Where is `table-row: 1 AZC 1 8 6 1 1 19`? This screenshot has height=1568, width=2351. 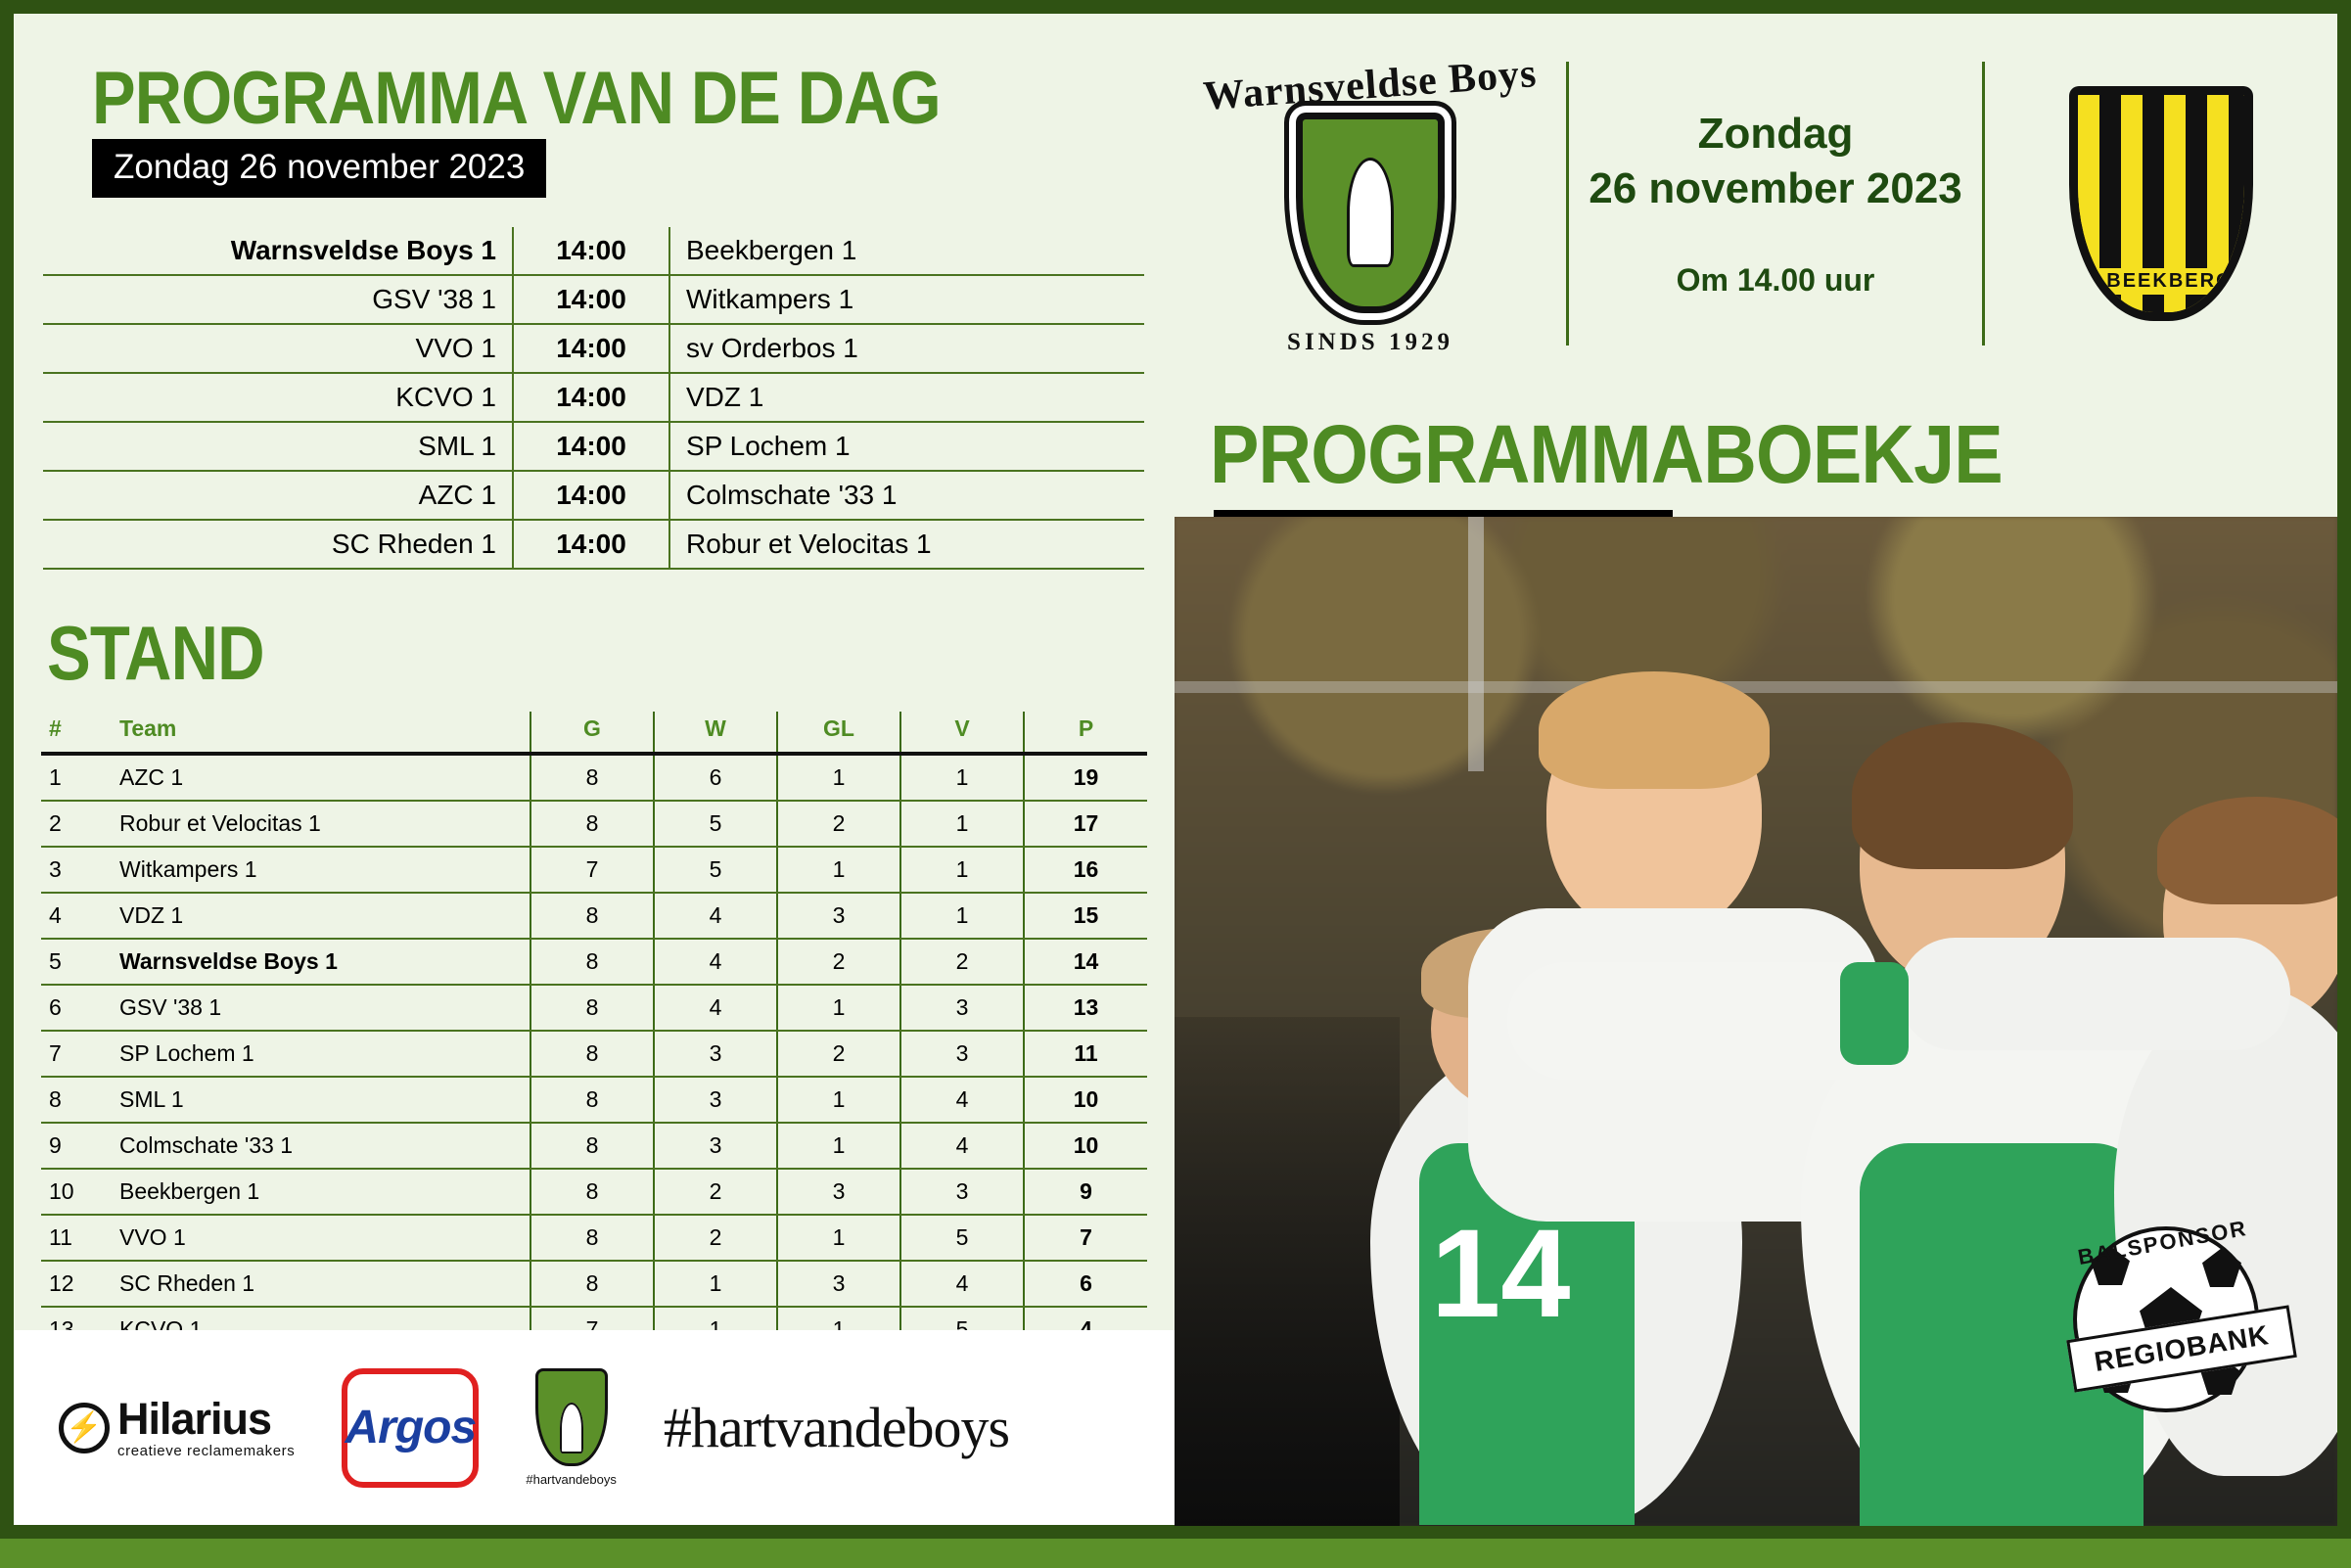 table-row: 1 AZC 1 8 6 1 1 19 is located at coordinates (594, 777).